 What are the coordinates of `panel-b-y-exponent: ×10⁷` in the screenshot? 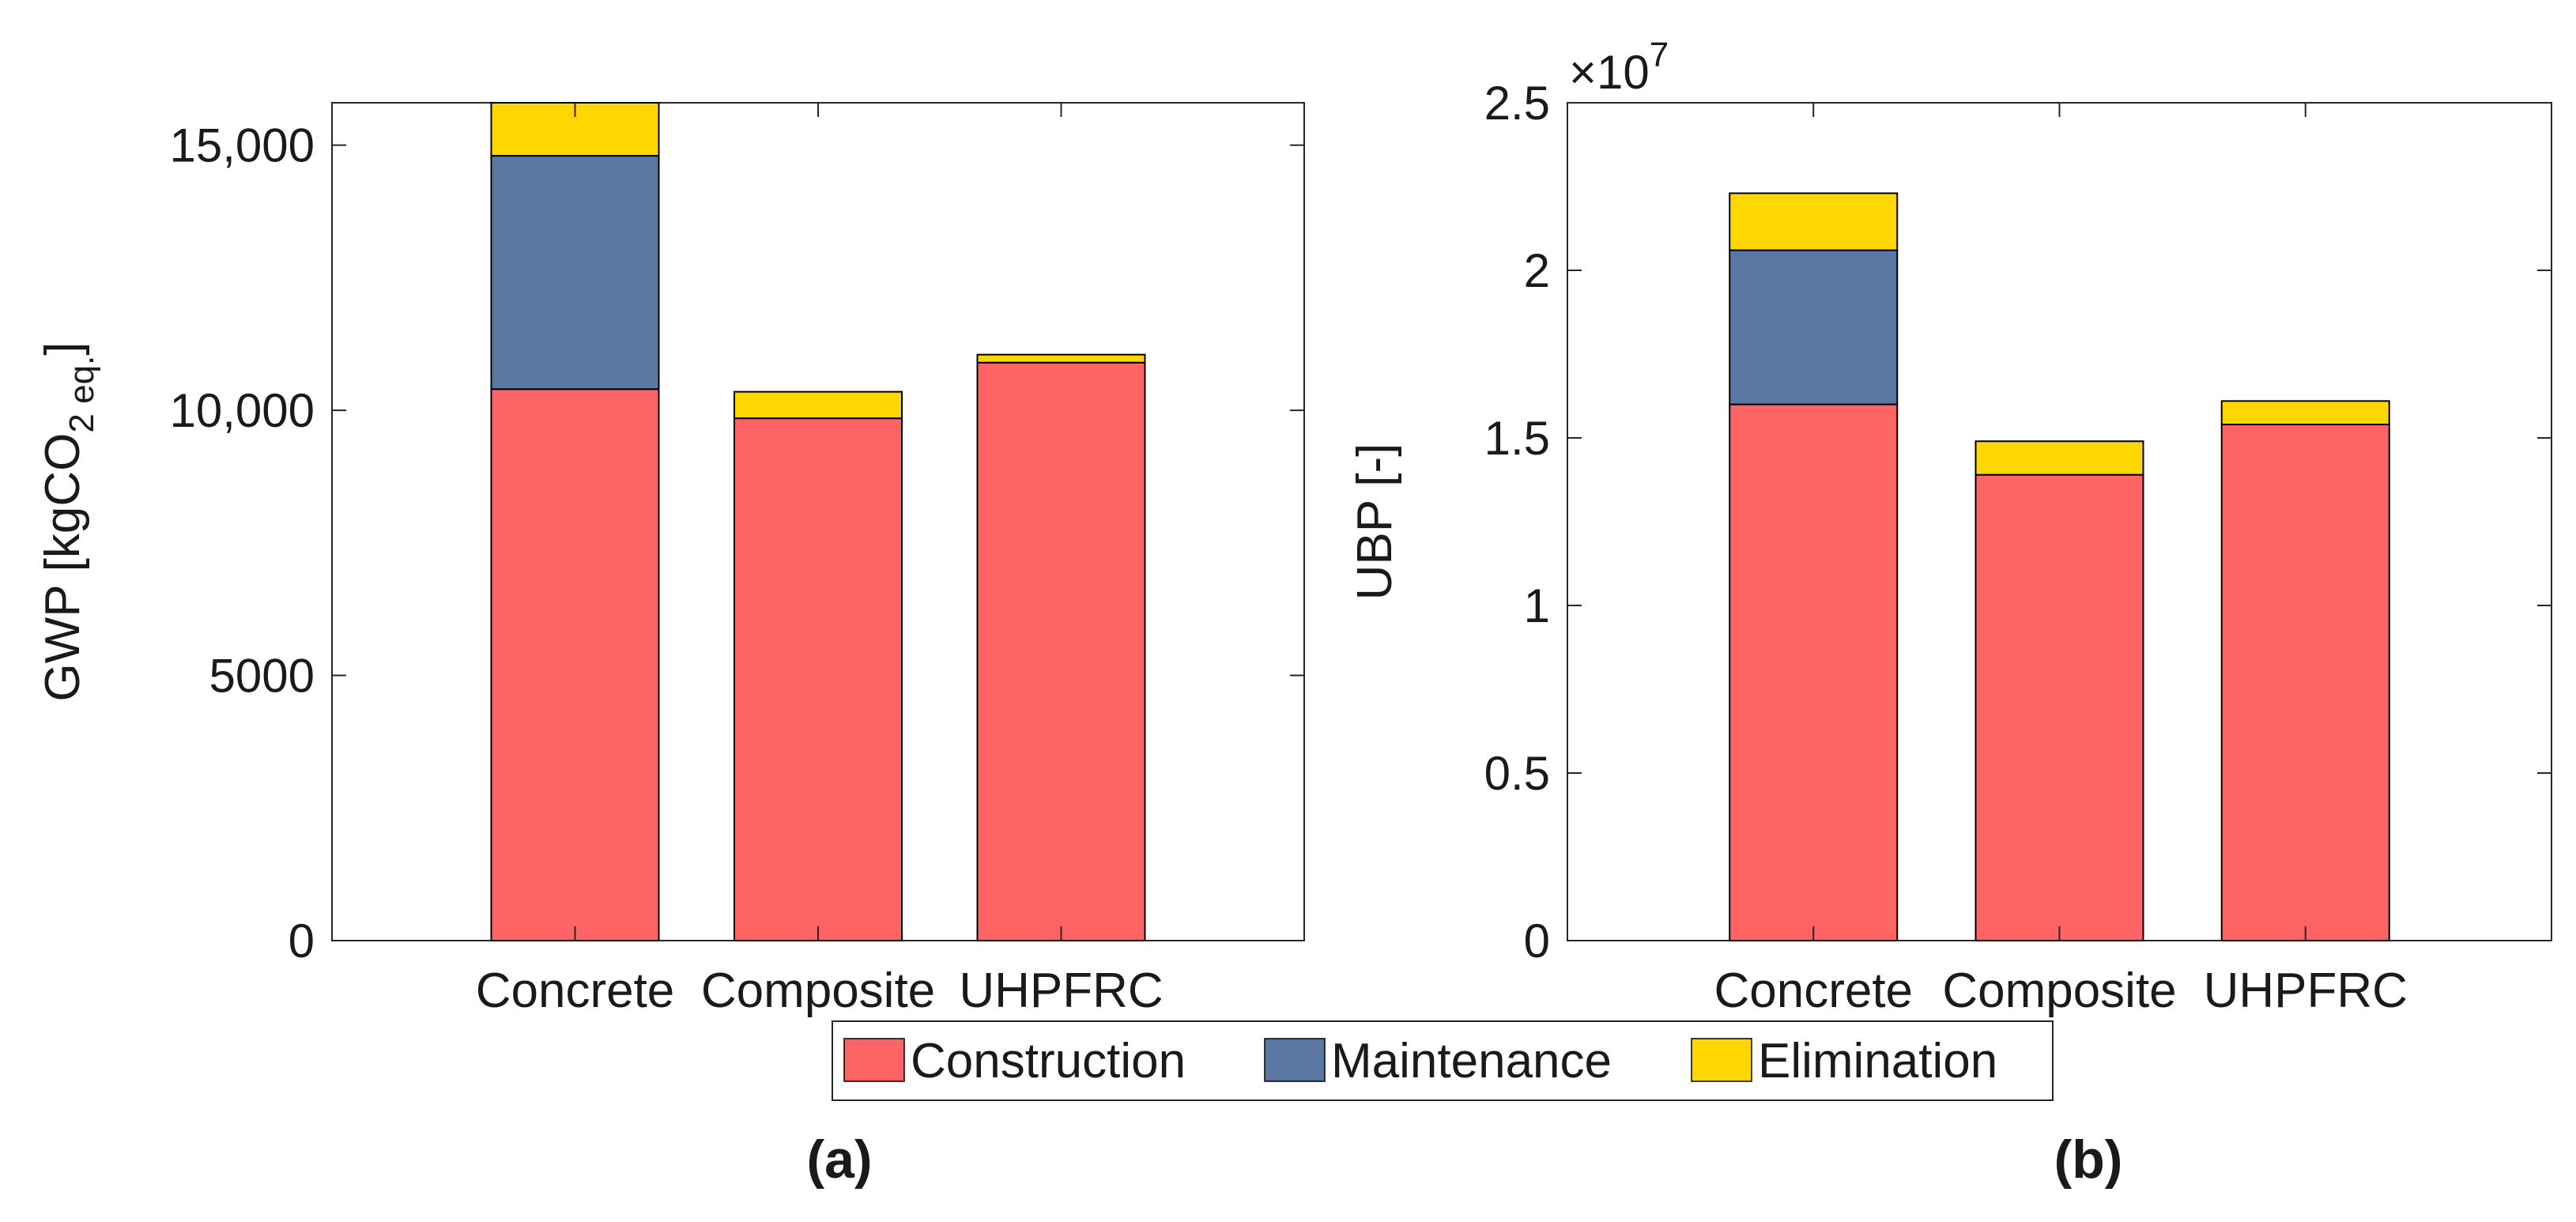 It's located at (1619, 67).